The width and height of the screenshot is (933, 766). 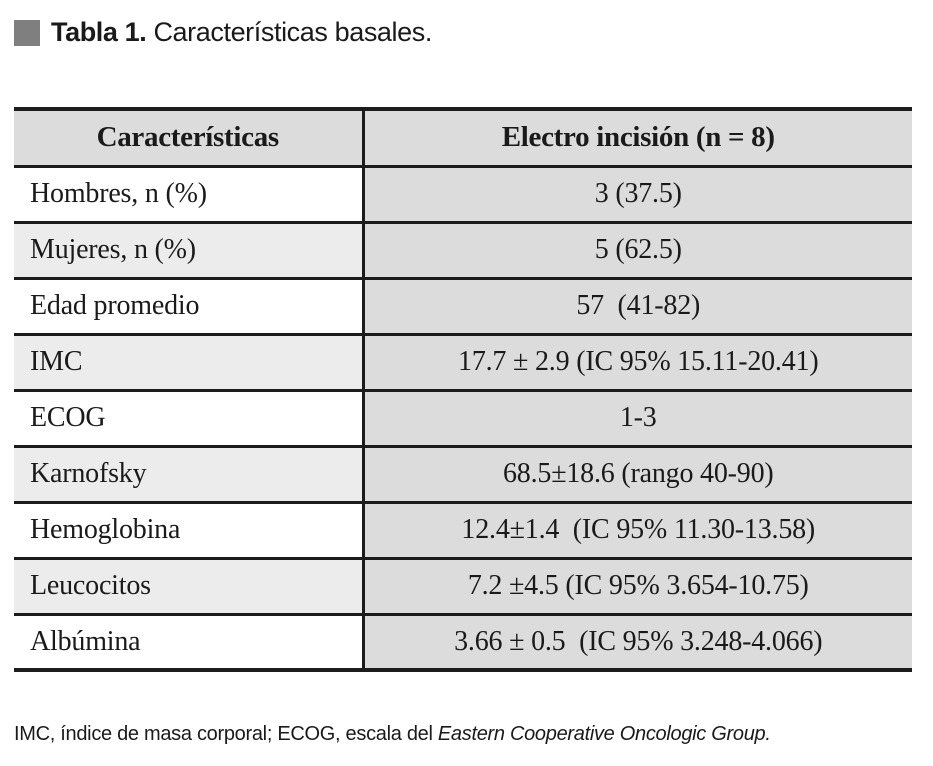 What do you see at coordinates (637, 362) in the screenshot?
I see `row-value-cell: 17.7 ± 2.9 (IC 95% 15.11-20.41)` at bounding box center [637, 362].